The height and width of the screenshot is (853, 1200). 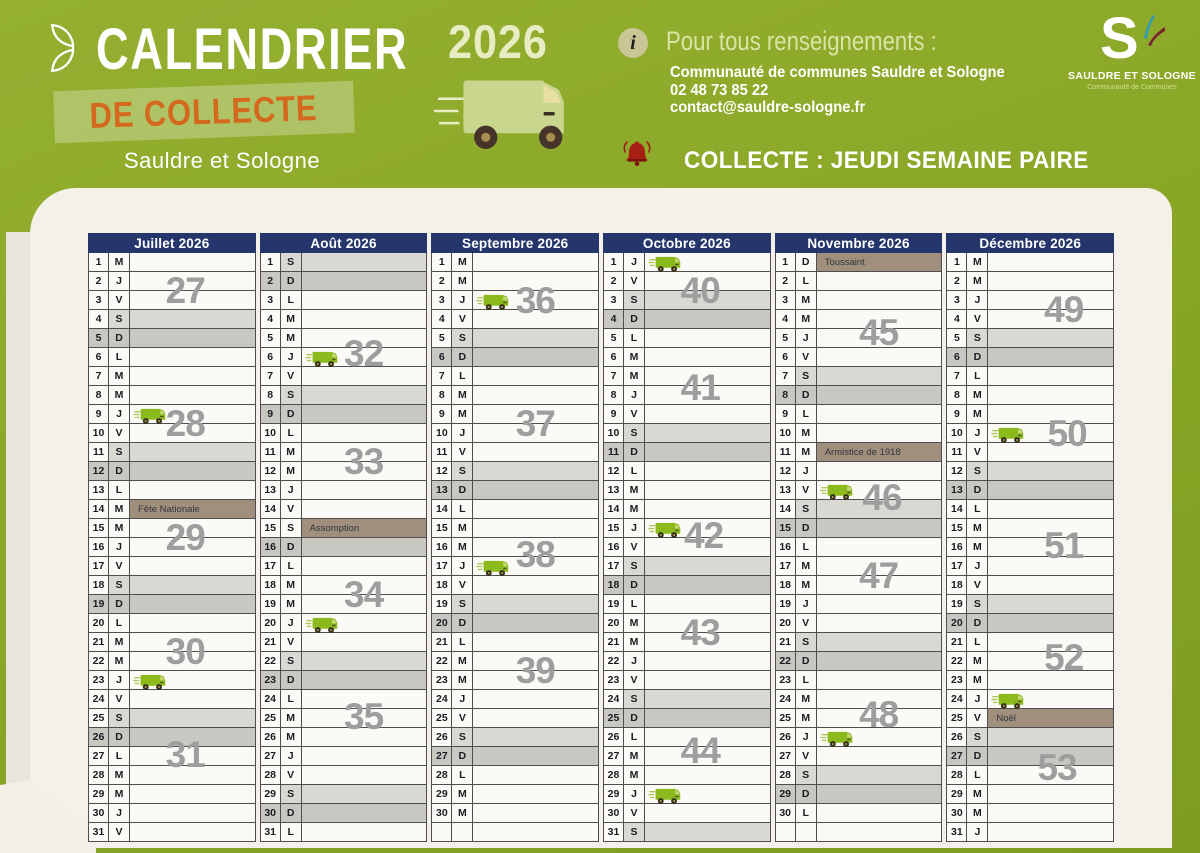 What do you see at coordinates (343, 623) in the screenshot?
I see `day-row: 20 J` at bounding box center [343, 623].